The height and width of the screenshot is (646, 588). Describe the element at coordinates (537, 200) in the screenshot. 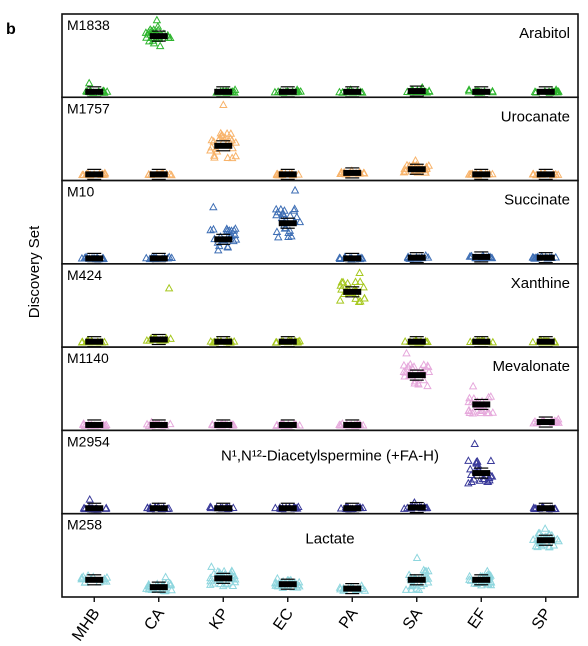

I see `panel-metabolite-name: Succinate` at that location.